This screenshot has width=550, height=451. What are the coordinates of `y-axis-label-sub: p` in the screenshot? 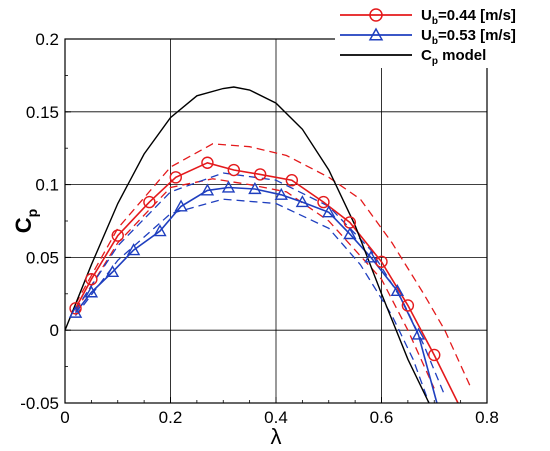 It's located at (32, 213).